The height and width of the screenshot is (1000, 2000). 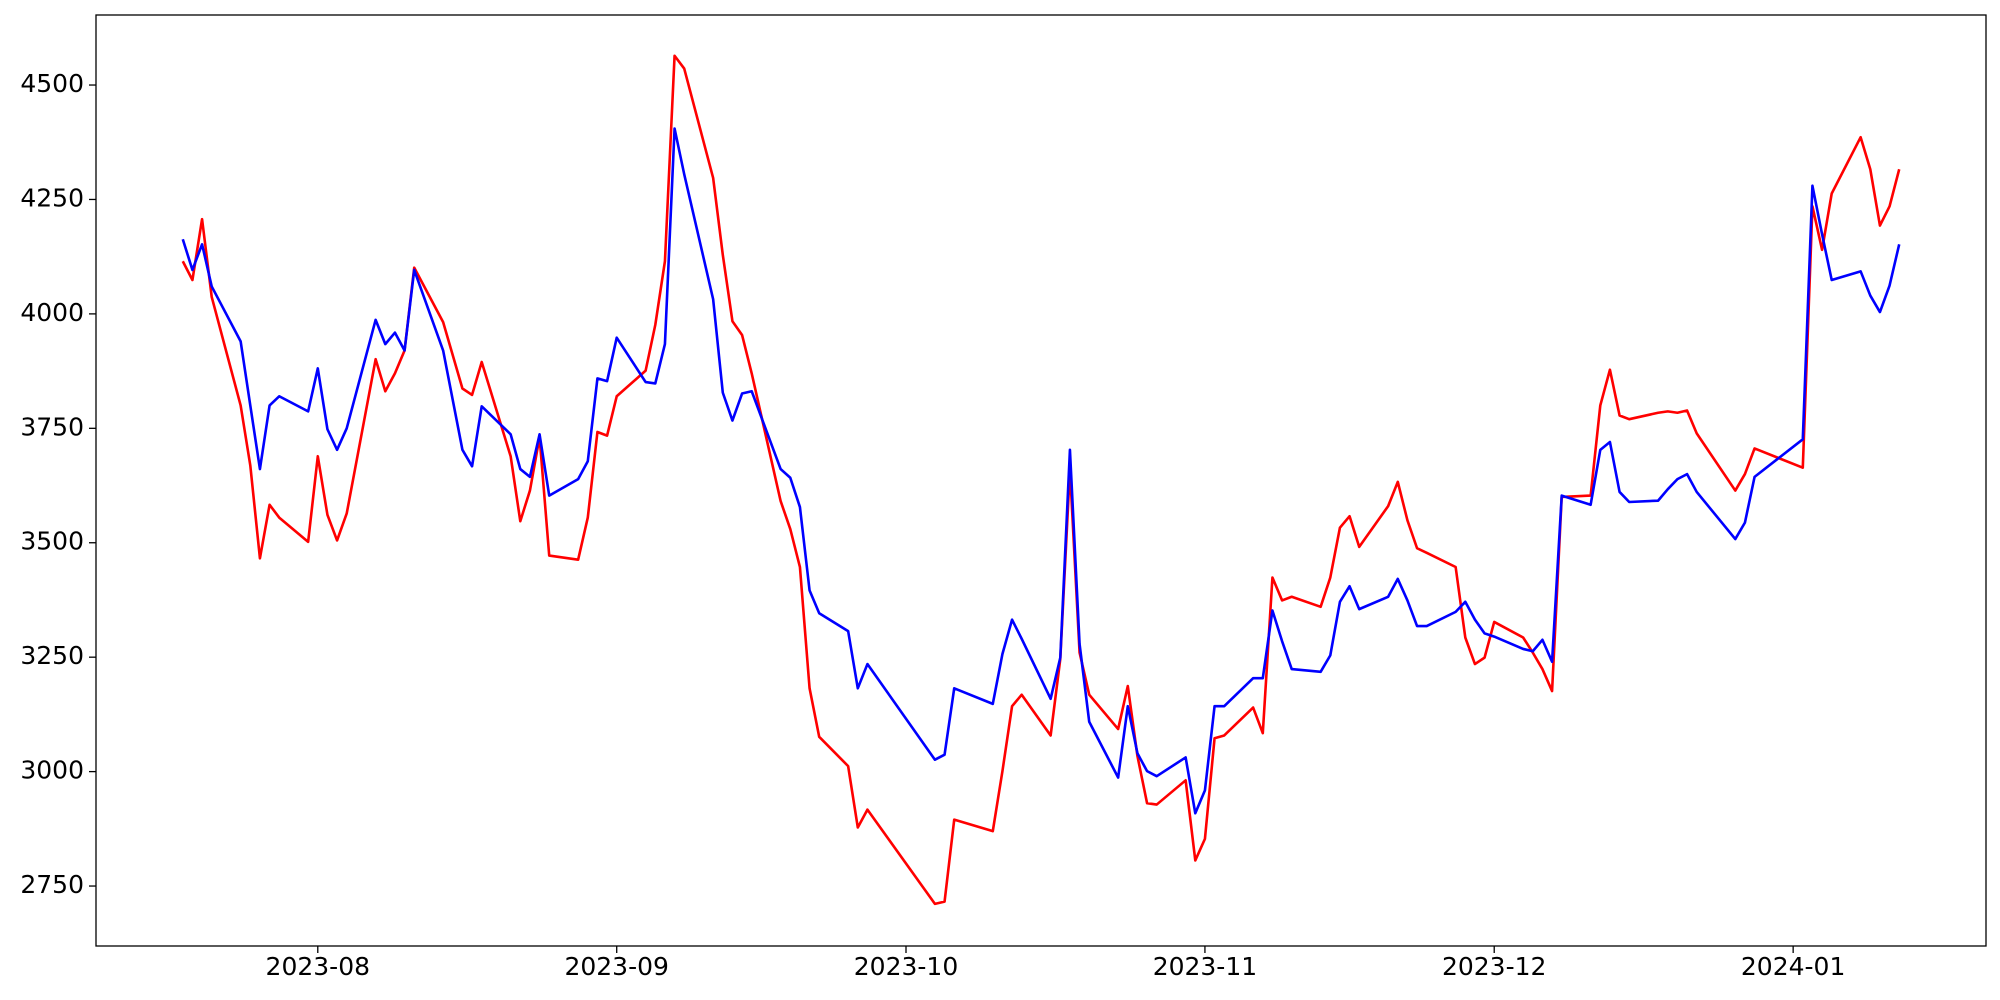 I want to click on x-tick-label: 2024-01, so click(x=1793, y=966).